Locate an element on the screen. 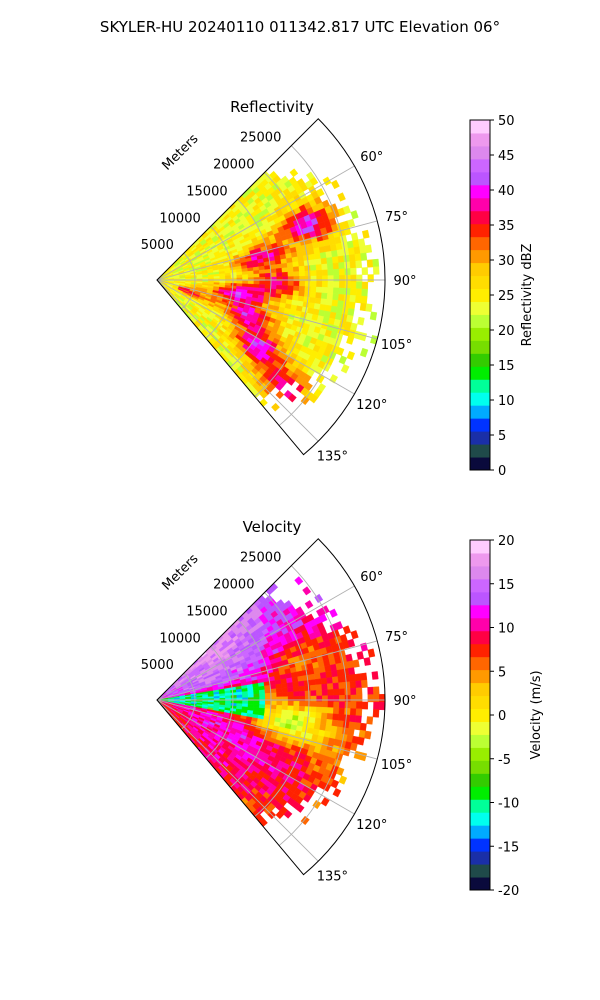 Image resolution: width=600 pixels, height=1000 pixels. reflectivity-frame is located at coordinates (271, 287).